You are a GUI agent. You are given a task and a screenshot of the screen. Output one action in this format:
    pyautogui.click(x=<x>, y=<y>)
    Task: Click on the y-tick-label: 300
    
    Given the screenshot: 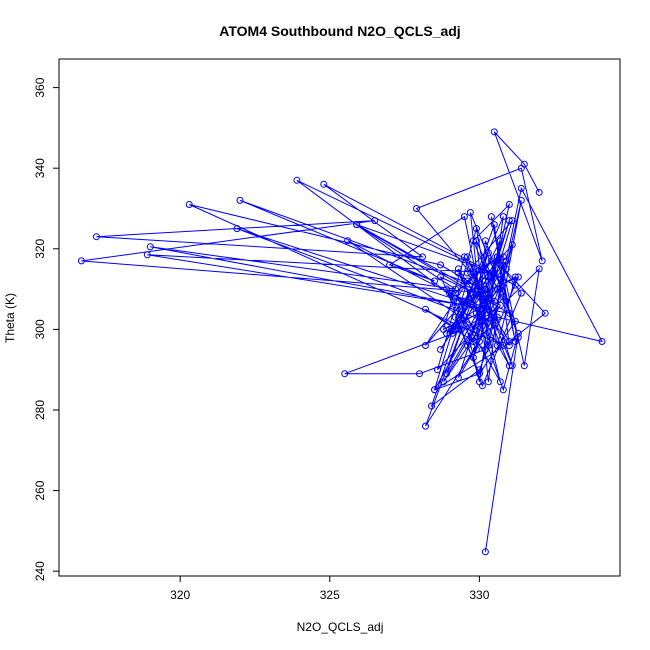 What is the action you would take?
    pyautogui.click(x=40, y=329)
    